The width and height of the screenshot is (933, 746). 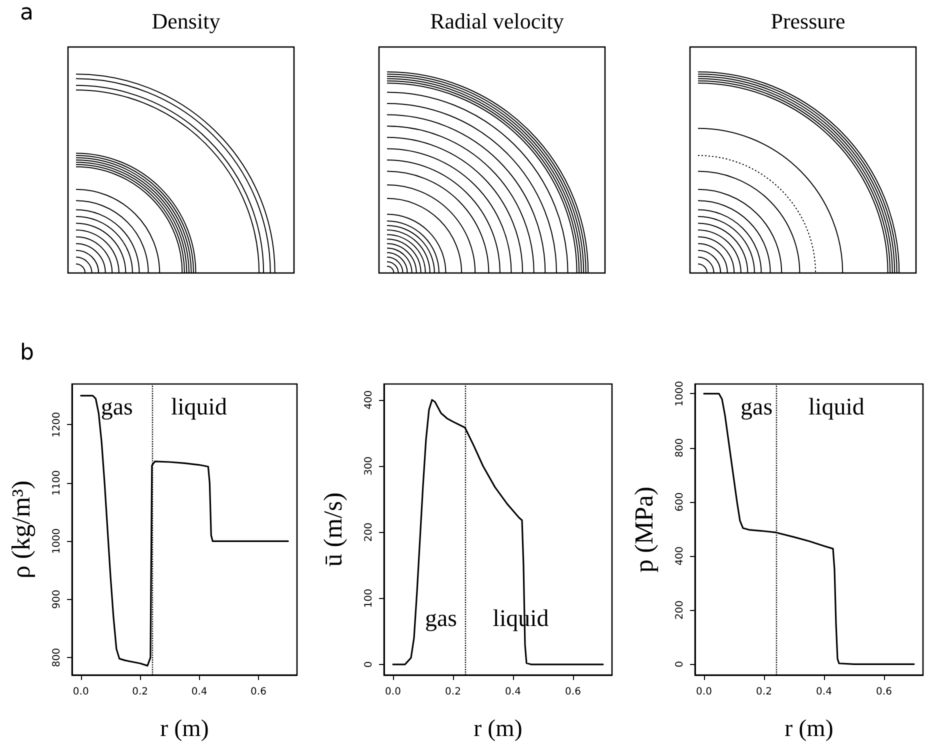 What do you see at coordinates (186, 21) in the screenshot?
I see `text: Density` at bounding box center [186, 21].